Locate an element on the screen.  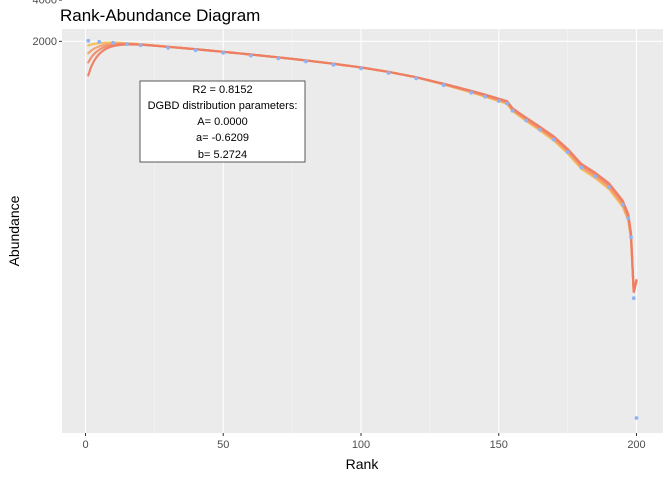
annotation-border is located at coordinates (222, 121).